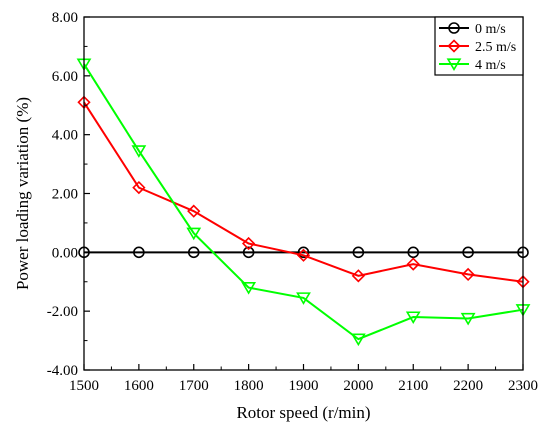  I want to click on x-tick-label: 2000, so click(358, 386).